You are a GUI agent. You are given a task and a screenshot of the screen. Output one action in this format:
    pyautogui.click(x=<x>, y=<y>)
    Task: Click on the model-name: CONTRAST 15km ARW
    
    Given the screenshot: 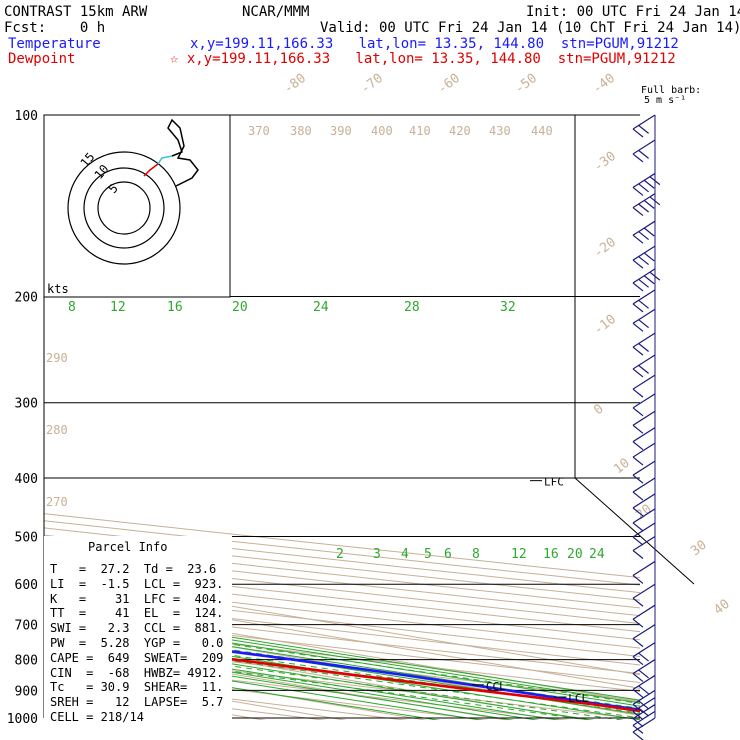 What is the action you would take?
    pyautogui.click(x=76, y=12)
    